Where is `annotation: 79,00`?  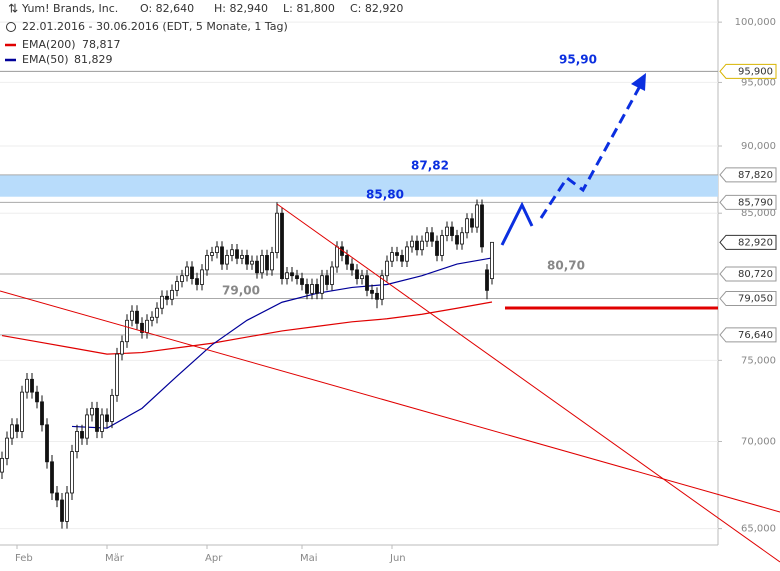
annotation: 79,00 is located at coordinates (241, 291).